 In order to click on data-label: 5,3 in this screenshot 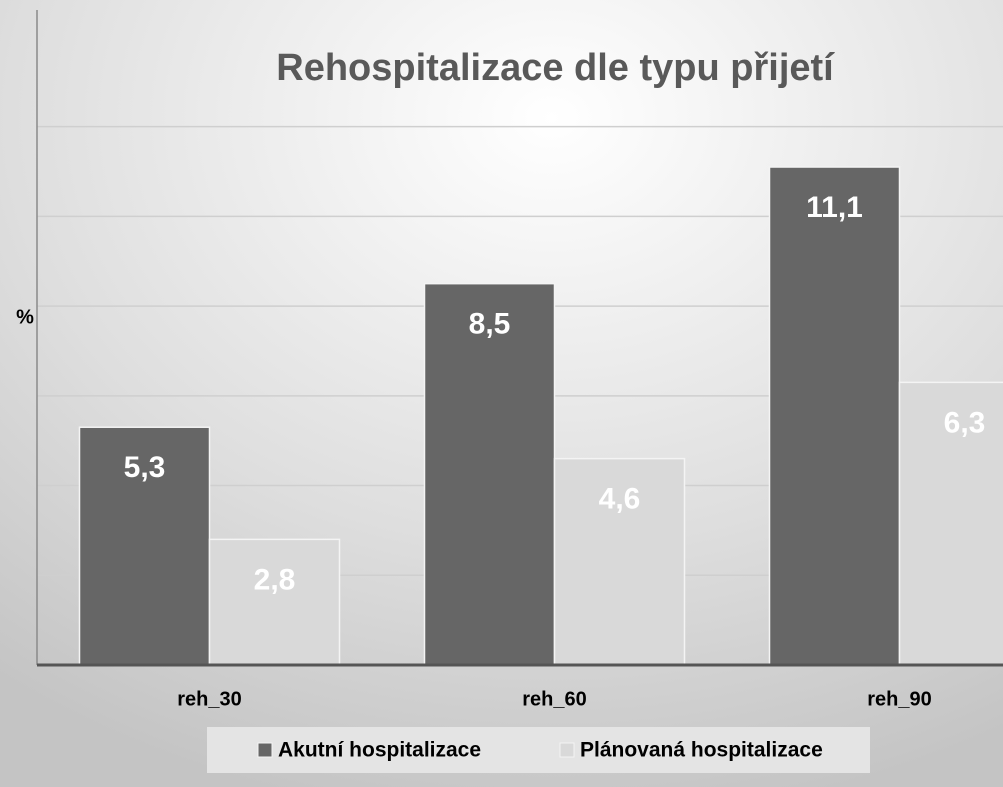, I will do `click(145, 467)`.